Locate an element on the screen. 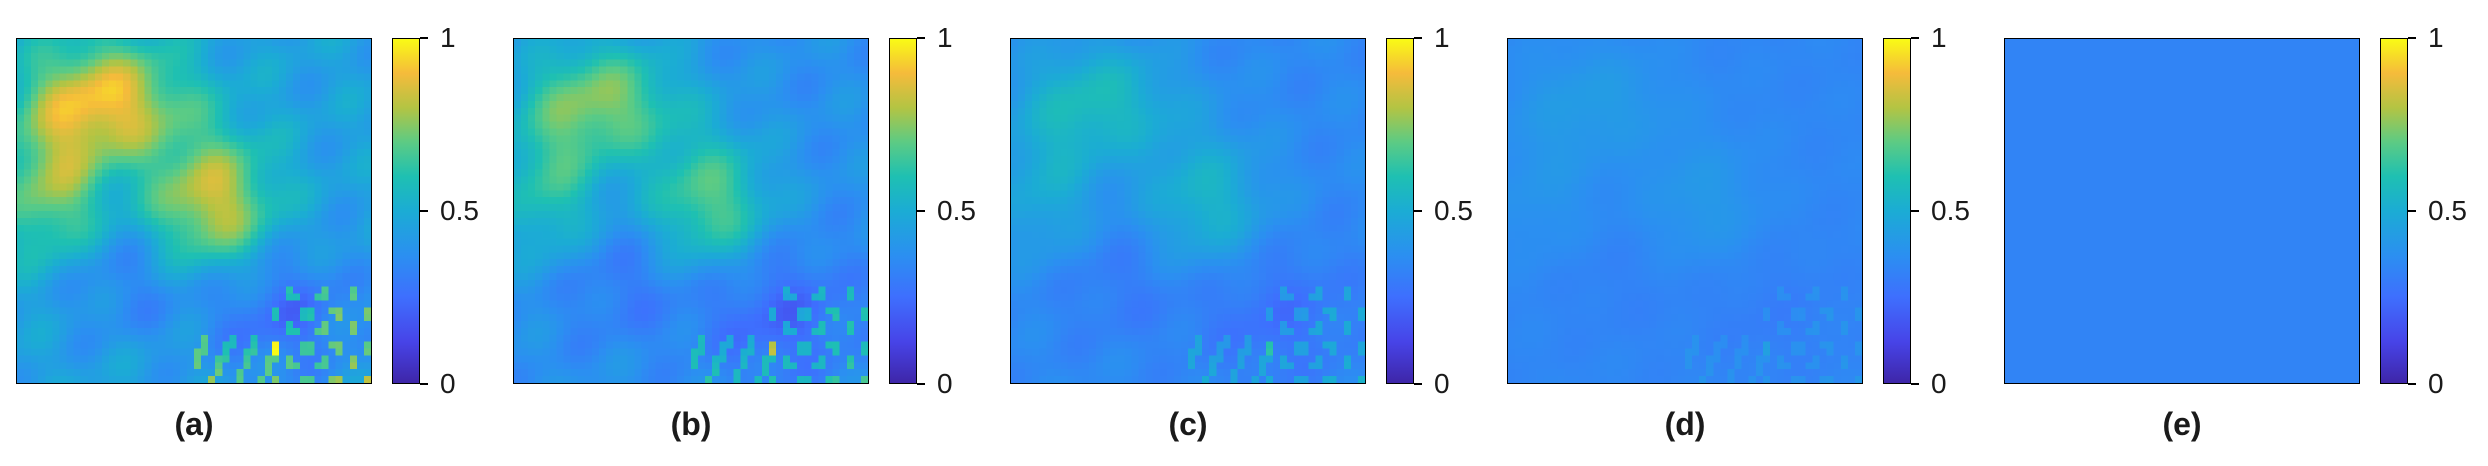  panel-caption: (d) is located at coordinates (1685, 424).